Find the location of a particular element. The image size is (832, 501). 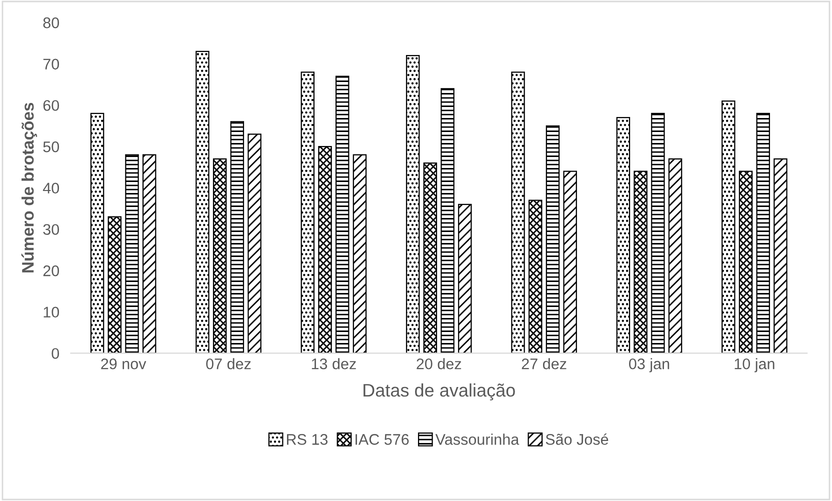

x-tick-label: 20 dez is located at coordinates (439, 364).